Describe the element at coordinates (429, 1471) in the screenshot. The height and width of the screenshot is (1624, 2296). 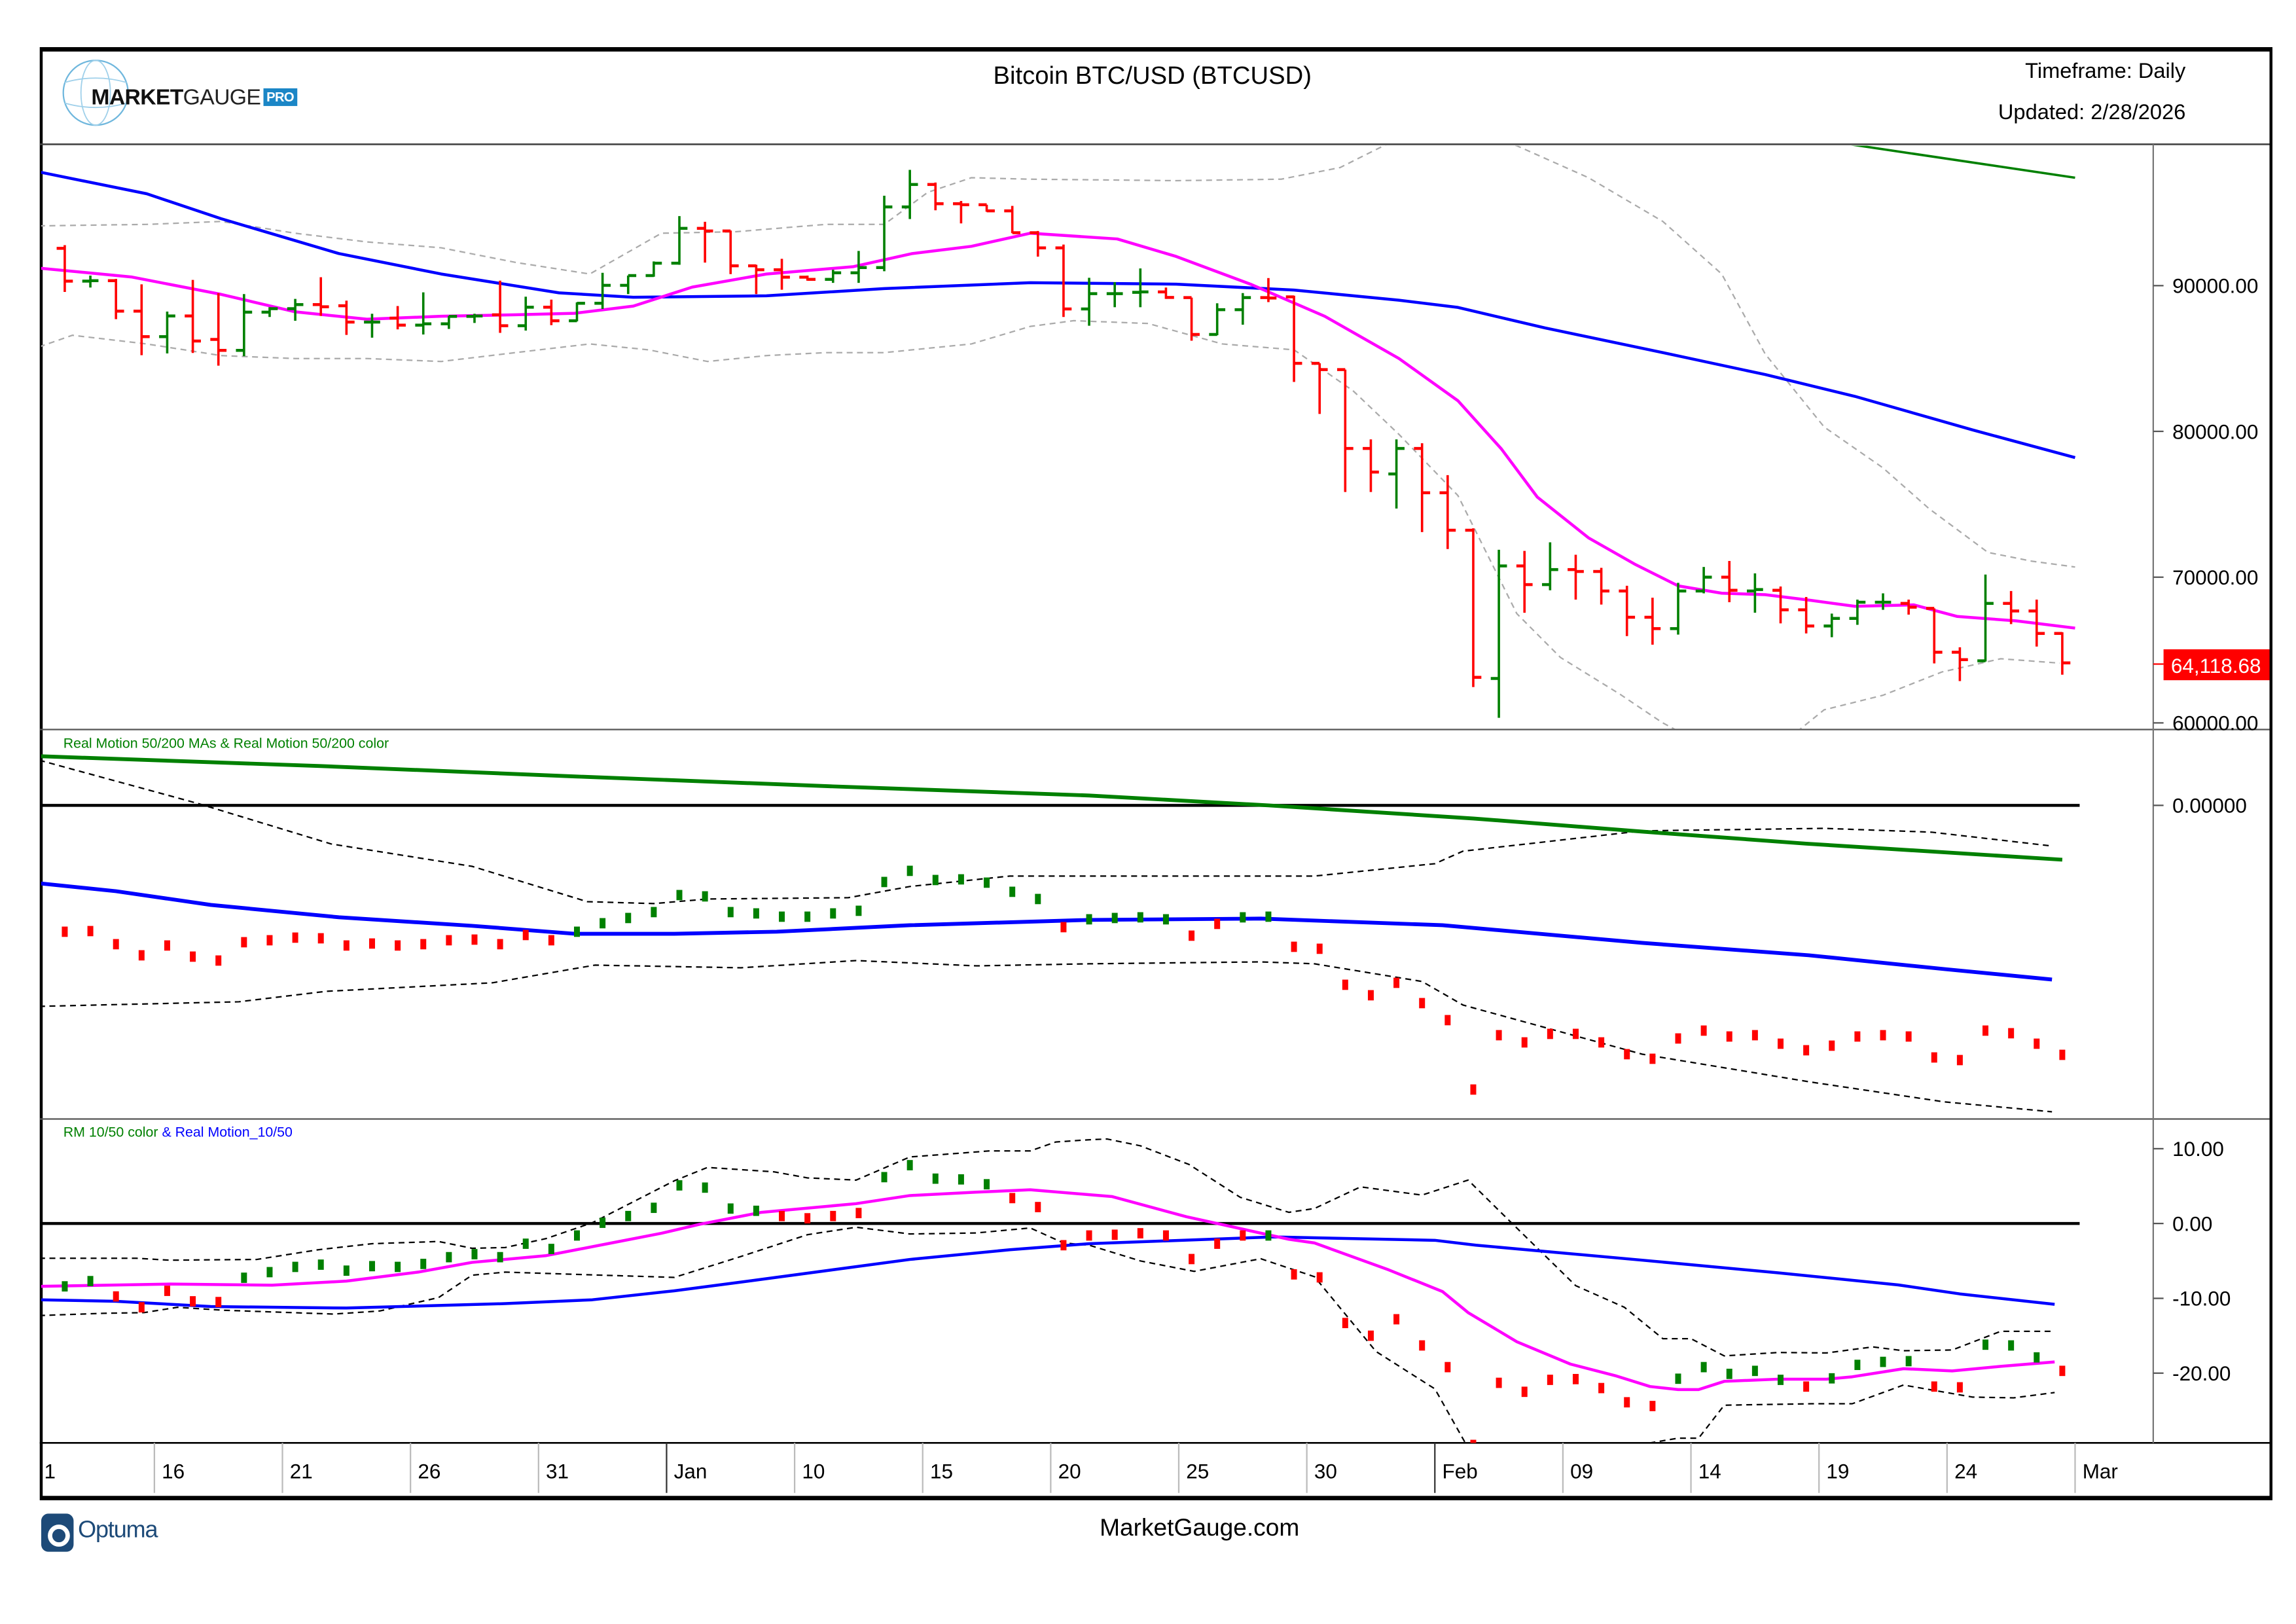
I see `x-tick-label: 26` at that location.